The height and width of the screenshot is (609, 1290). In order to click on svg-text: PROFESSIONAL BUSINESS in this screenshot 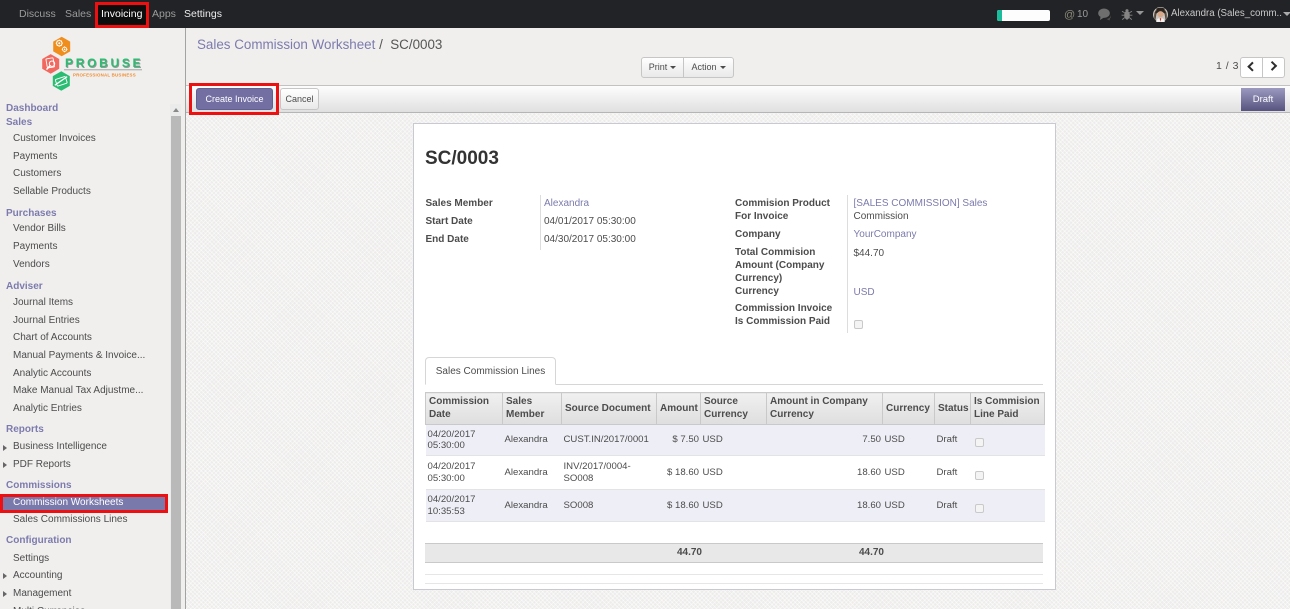, I will do `click(104, 74)`.